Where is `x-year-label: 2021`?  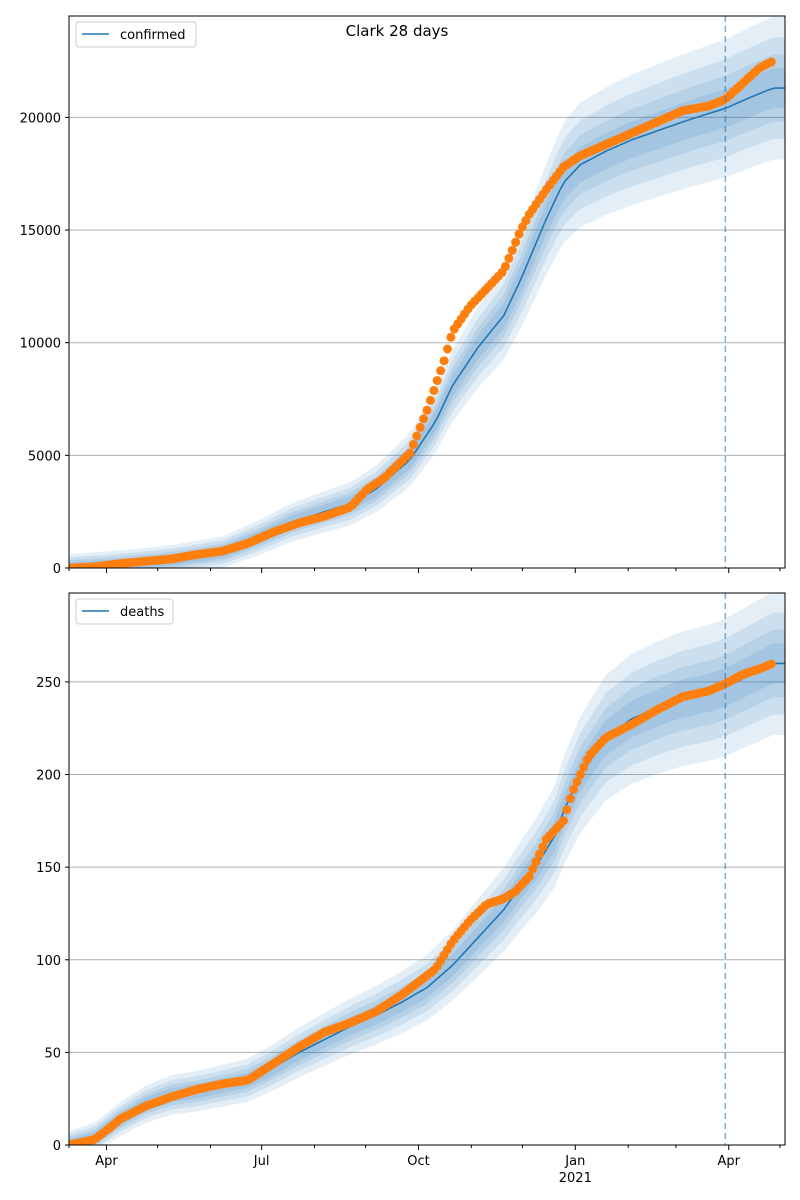 x-year-label: 2021 is located at coordinates (575, 1178).